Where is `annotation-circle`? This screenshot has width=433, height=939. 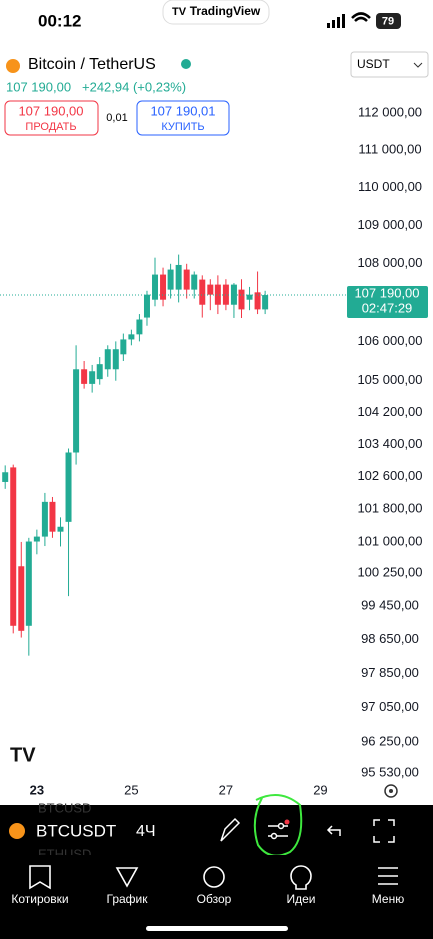
annotation-circle is located at coordinates (278, 825).